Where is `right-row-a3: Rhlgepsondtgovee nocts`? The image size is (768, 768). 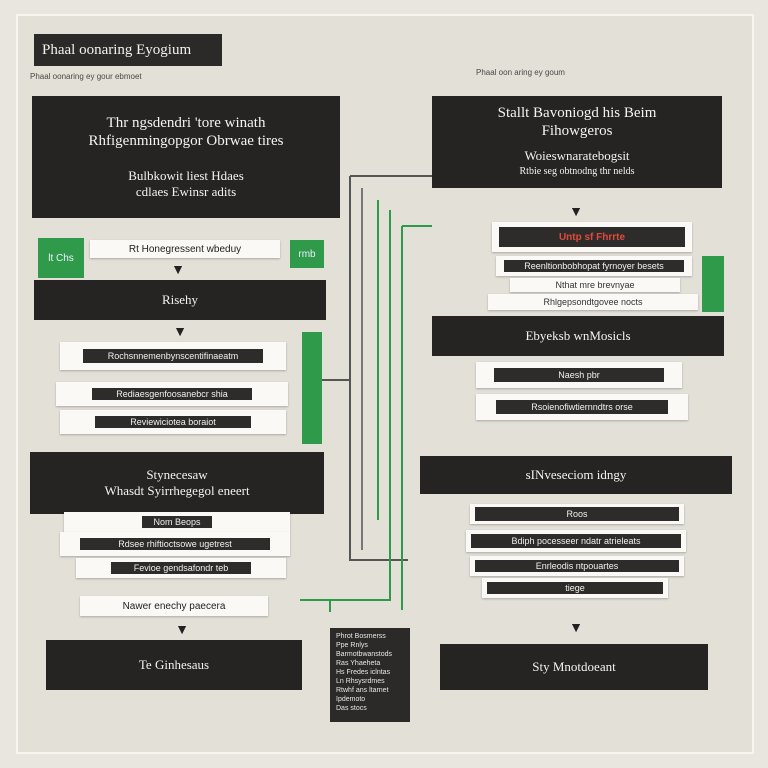
right-row-a3: Rhlgepsondtgovee nocts is located at coordinates (593, 302).